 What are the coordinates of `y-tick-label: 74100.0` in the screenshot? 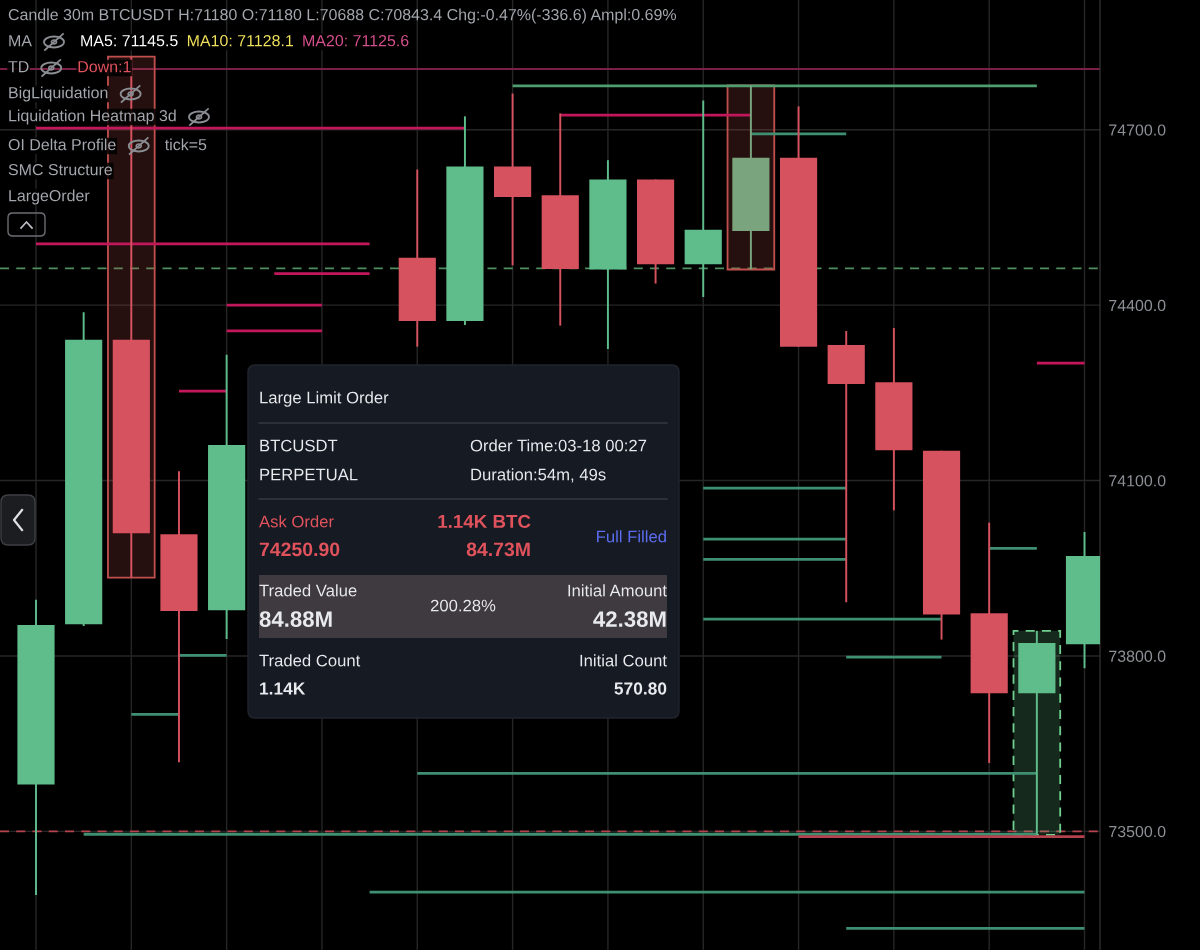 It's located at (1137, 481).